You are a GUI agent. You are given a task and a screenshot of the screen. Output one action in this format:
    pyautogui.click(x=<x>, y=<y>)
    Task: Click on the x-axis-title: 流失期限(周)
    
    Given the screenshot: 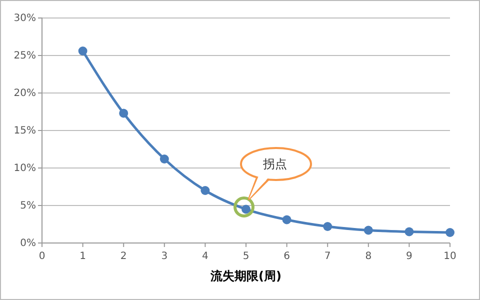 What is the action you would take?
    pyautogui.click(x=246, y=276)
    